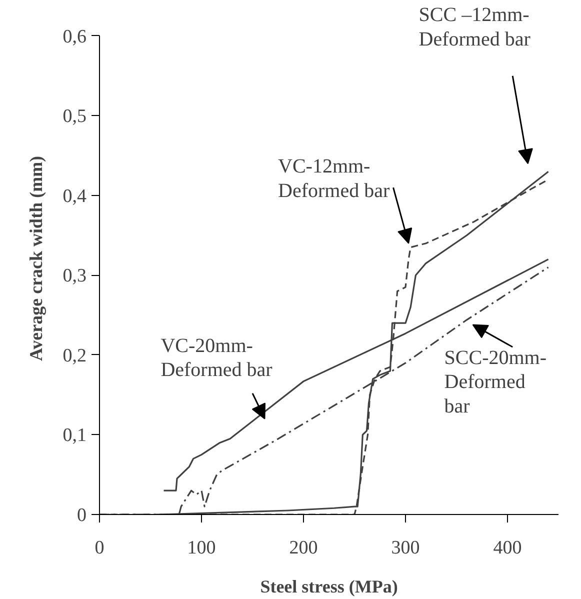  What do you see at coordinates (74, 37) in the screenshot?
I see `y-tick-label: 0,6` at bounding box center [74, 37].